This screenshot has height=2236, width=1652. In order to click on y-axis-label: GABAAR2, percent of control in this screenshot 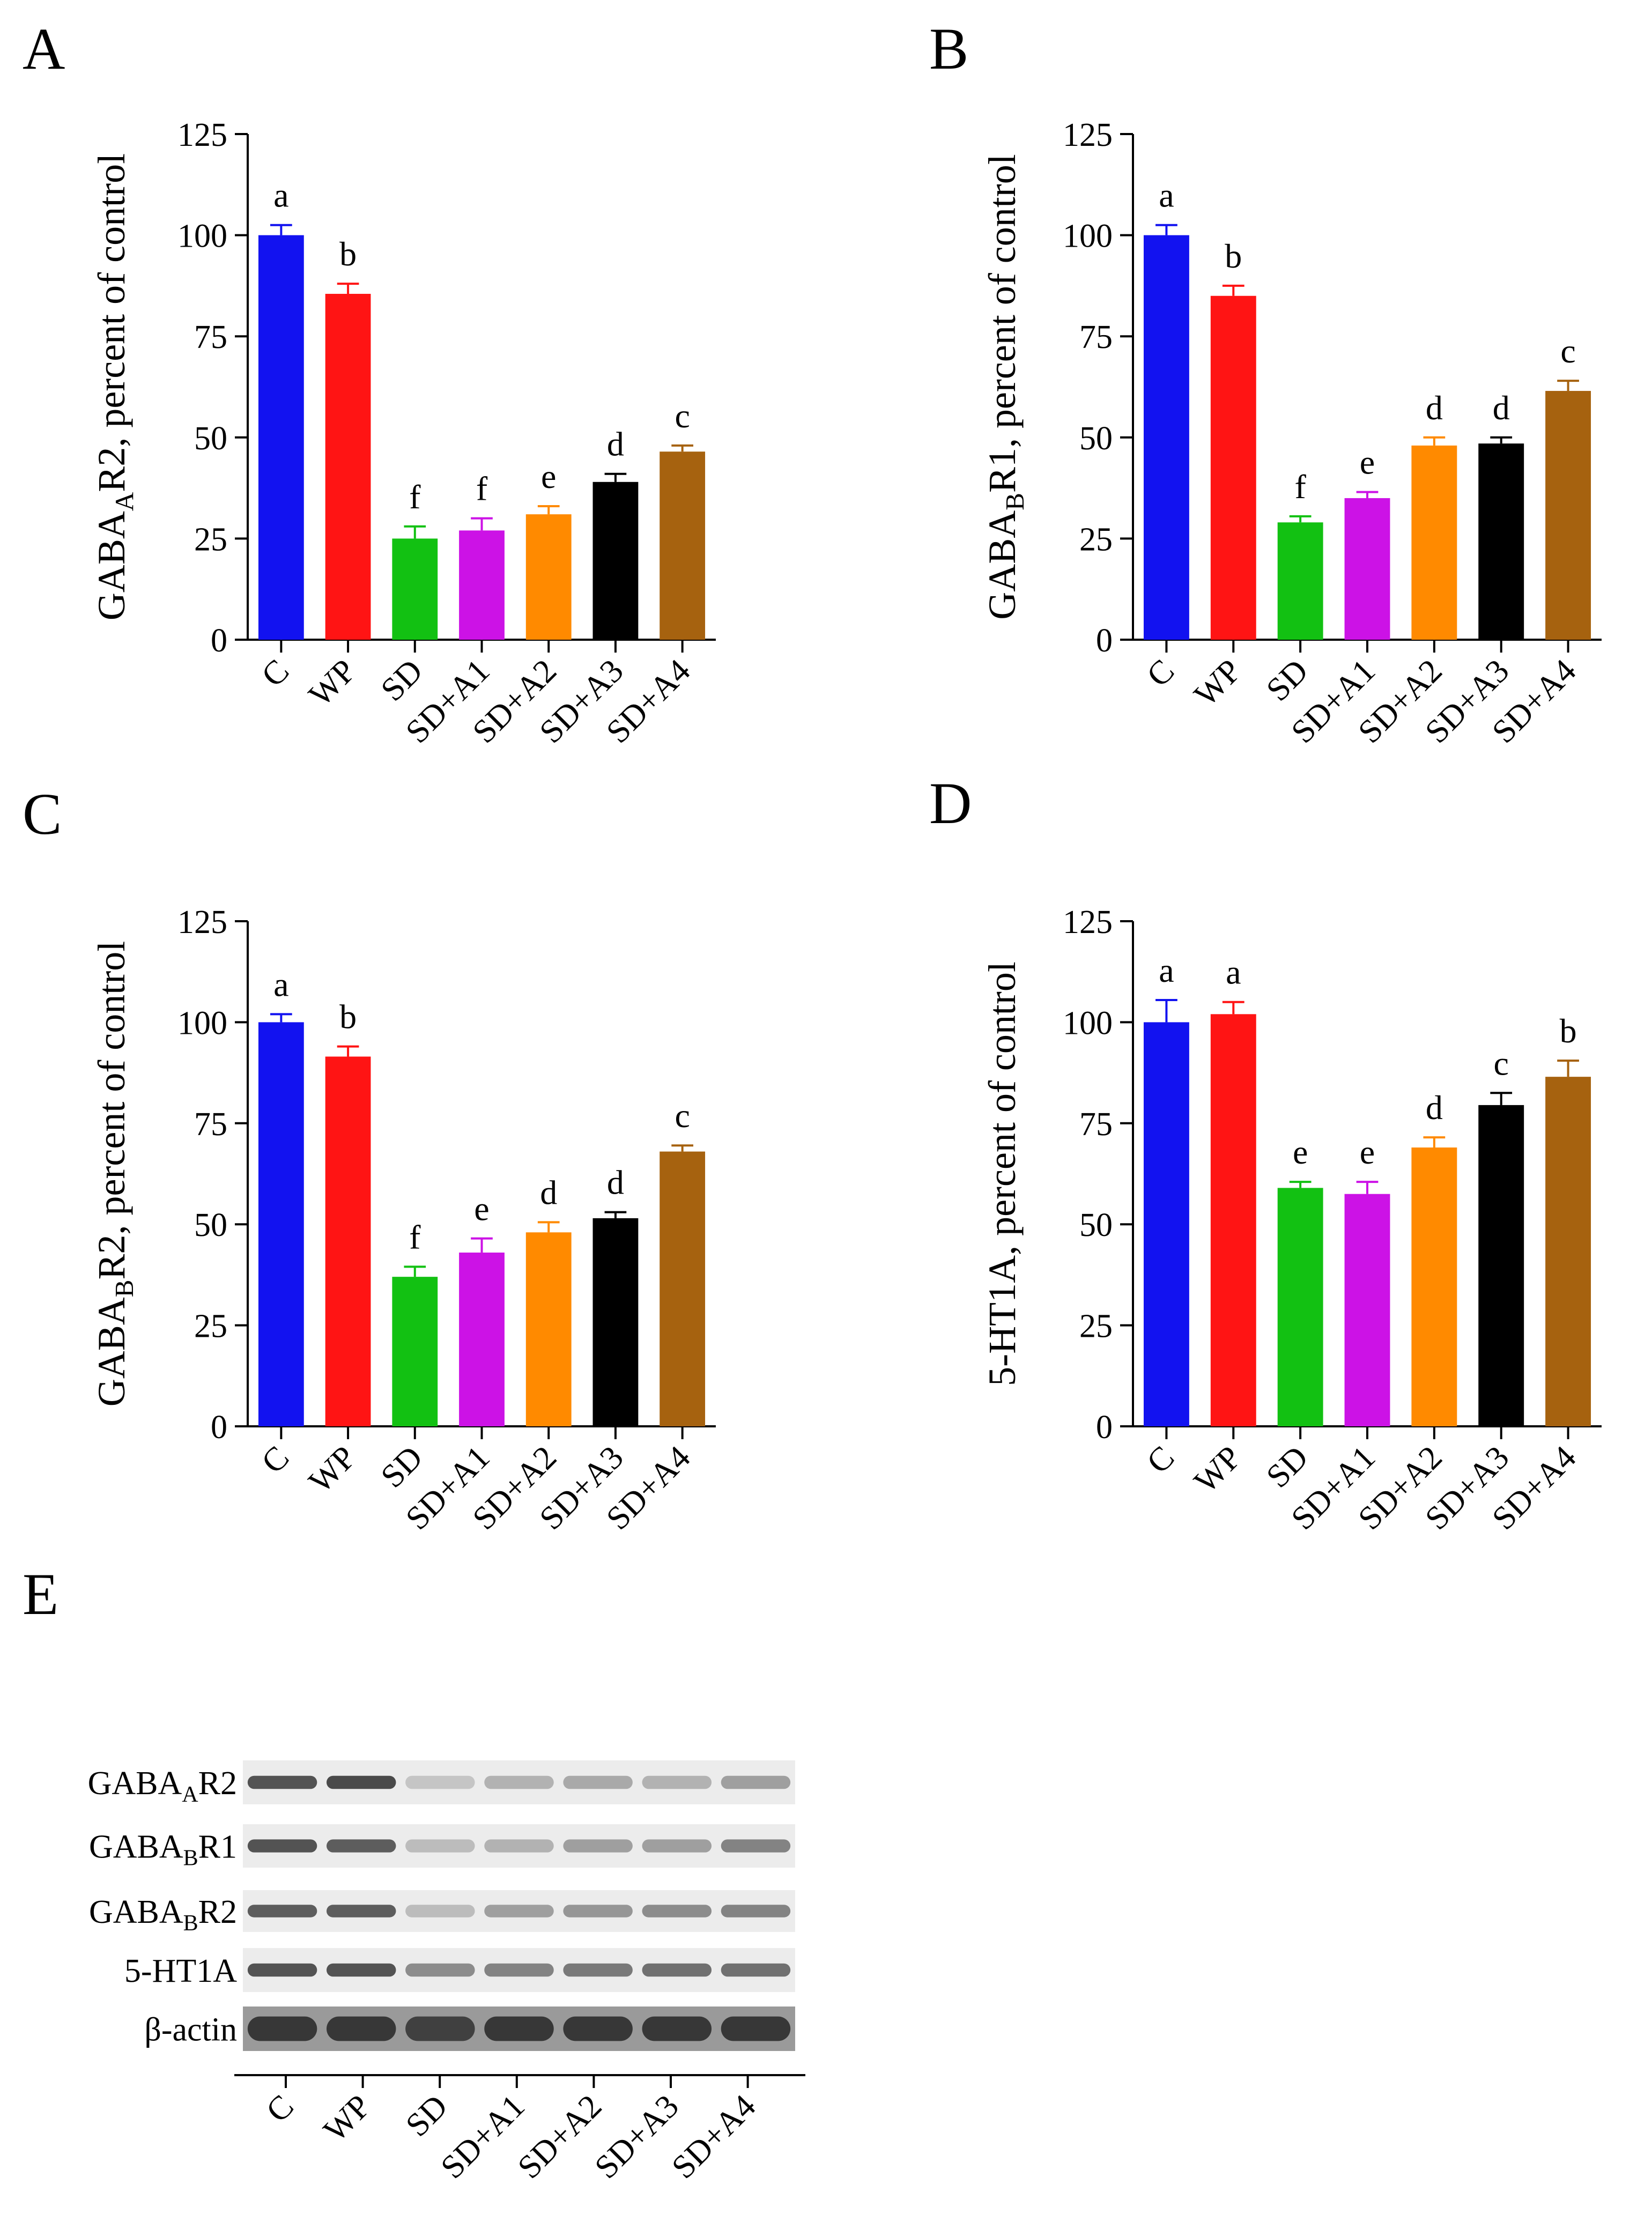, I will do `click(114, 386)`.